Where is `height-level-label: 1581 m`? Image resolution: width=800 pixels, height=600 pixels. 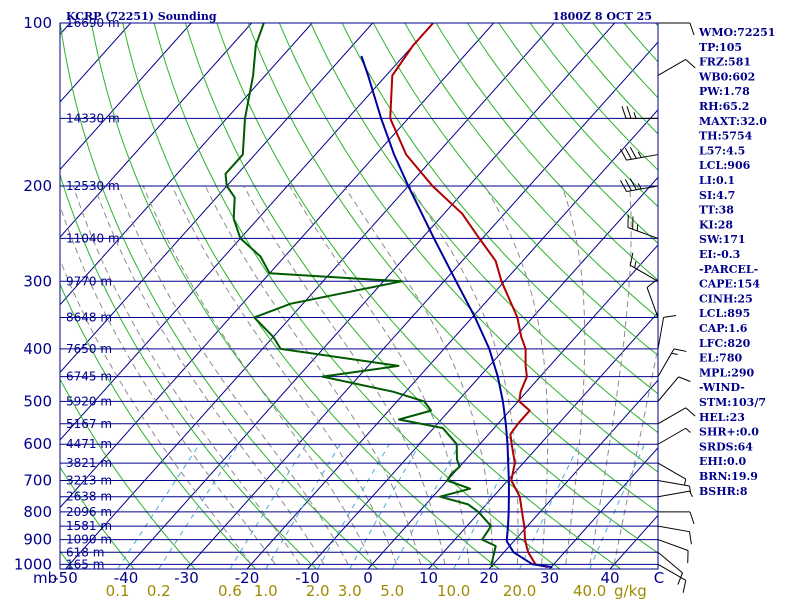
height-level-label: 1581 m is located at coordinates (89, 526).